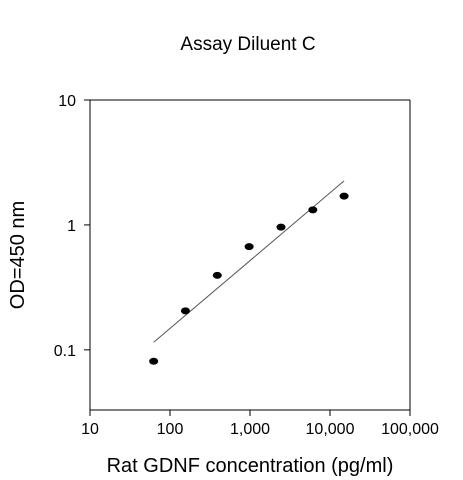 The image size is (463, 480). What do you see at coordinates (250, 429) in the screenshot?
I see `x-tick-label: 1,000` at bounding box center [250, 429].